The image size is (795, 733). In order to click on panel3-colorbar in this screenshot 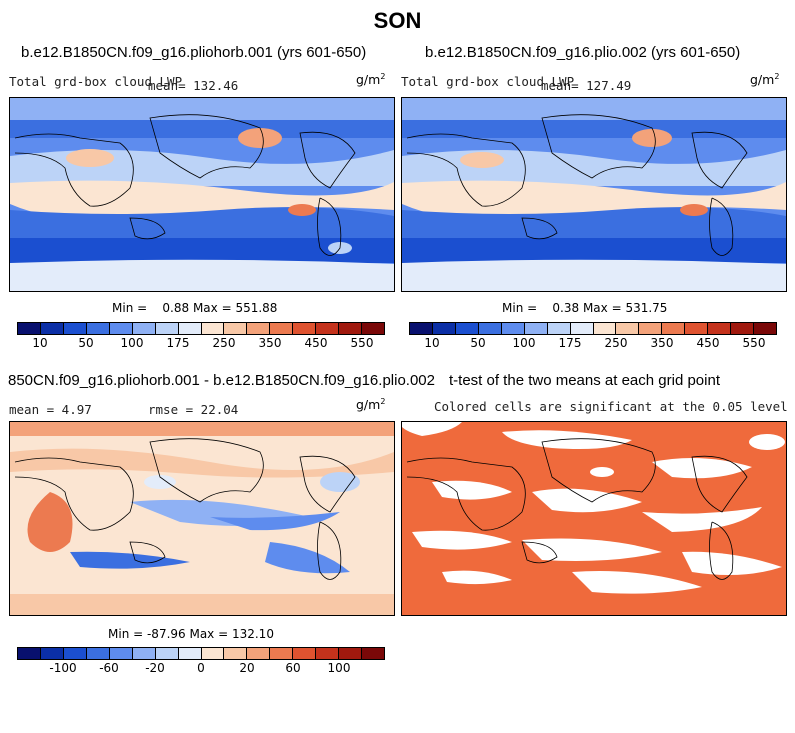, I will do `click(201, 653)`.